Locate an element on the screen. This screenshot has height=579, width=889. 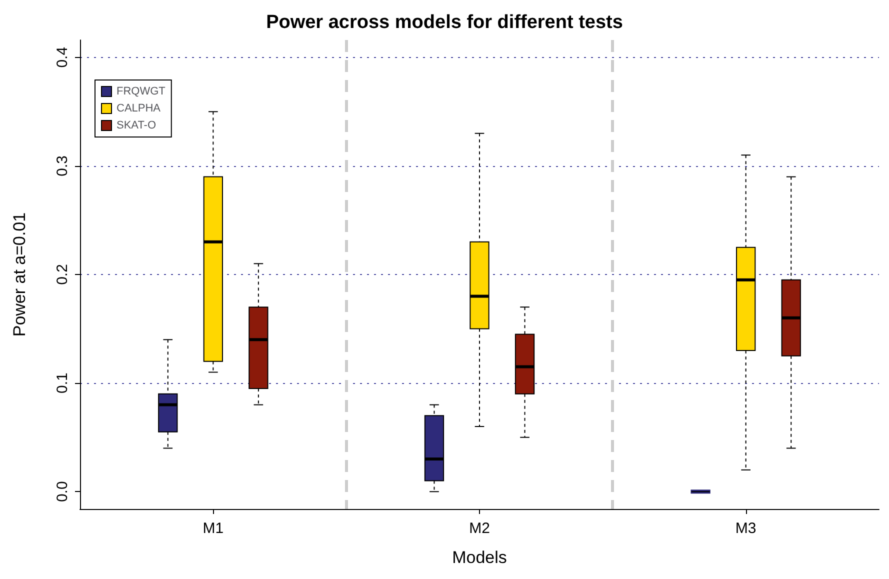
y-tick-label: 0.4 is located at coordinates (62, 57).